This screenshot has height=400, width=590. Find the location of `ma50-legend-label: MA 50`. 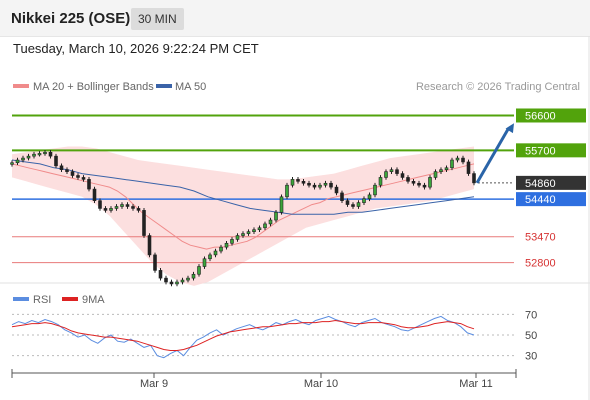

ma50-legend-label: MA 50 is located at coordinates (190, 87).